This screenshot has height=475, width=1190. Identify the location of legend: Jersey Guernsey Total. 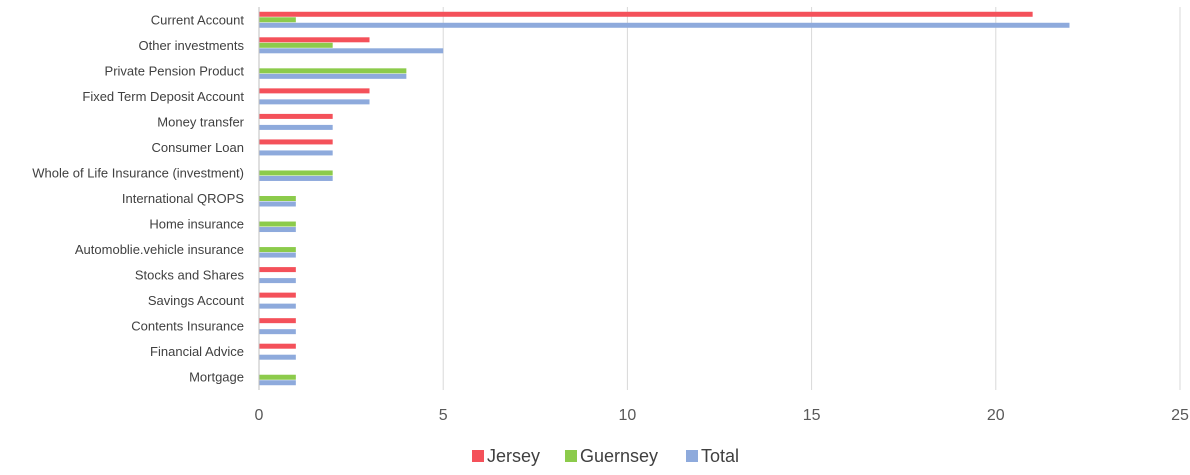
(605, 456).